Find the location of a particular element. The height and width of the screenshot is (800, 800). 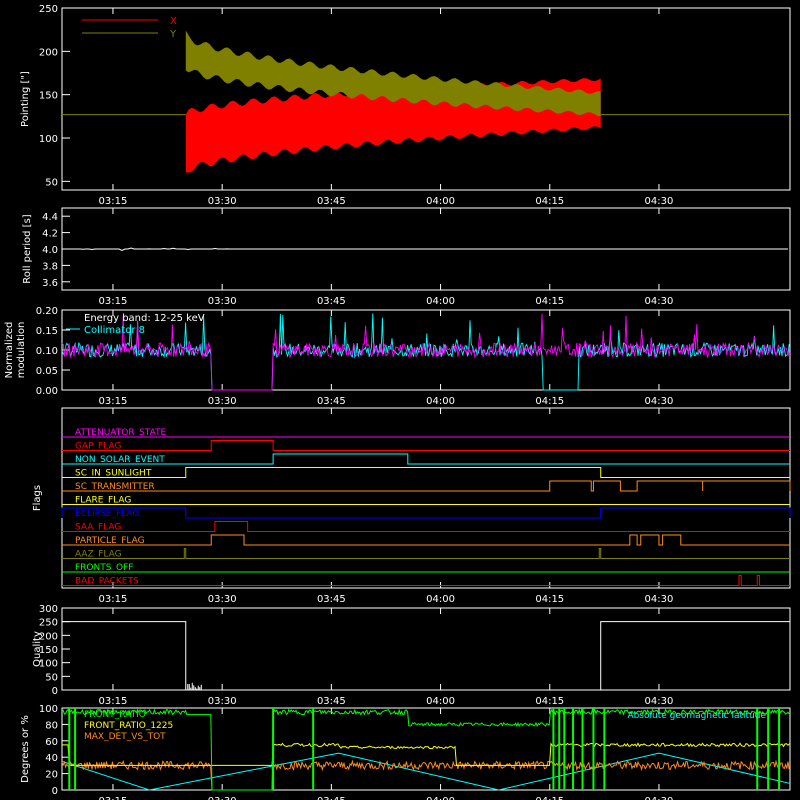

y-tick-label: 50 is located at coordinates (51, 677).